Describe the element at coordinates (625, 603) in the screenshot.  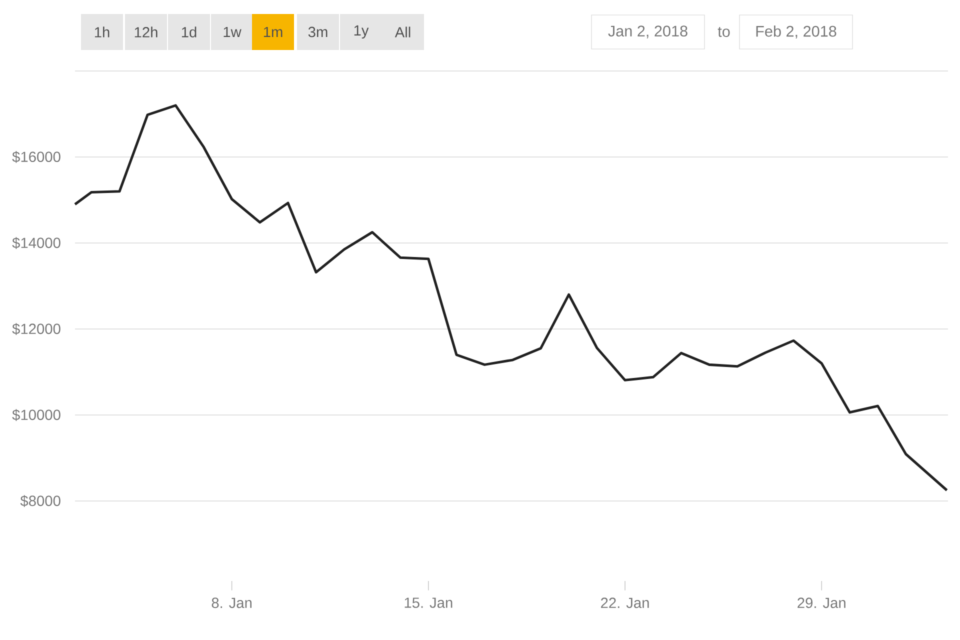
I see `x-tick-label: 22. Jan` at that location.